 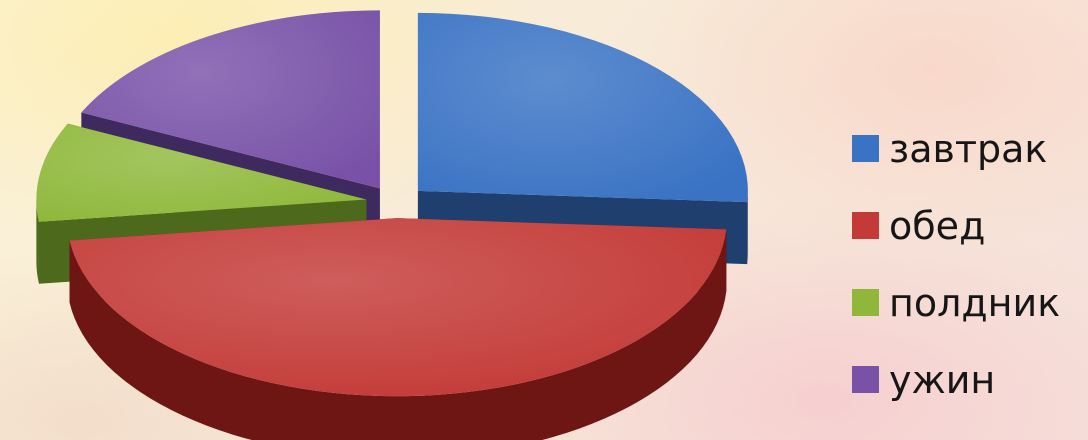 I want to click on legend-swatch-obed, so click(x=865, y=225).